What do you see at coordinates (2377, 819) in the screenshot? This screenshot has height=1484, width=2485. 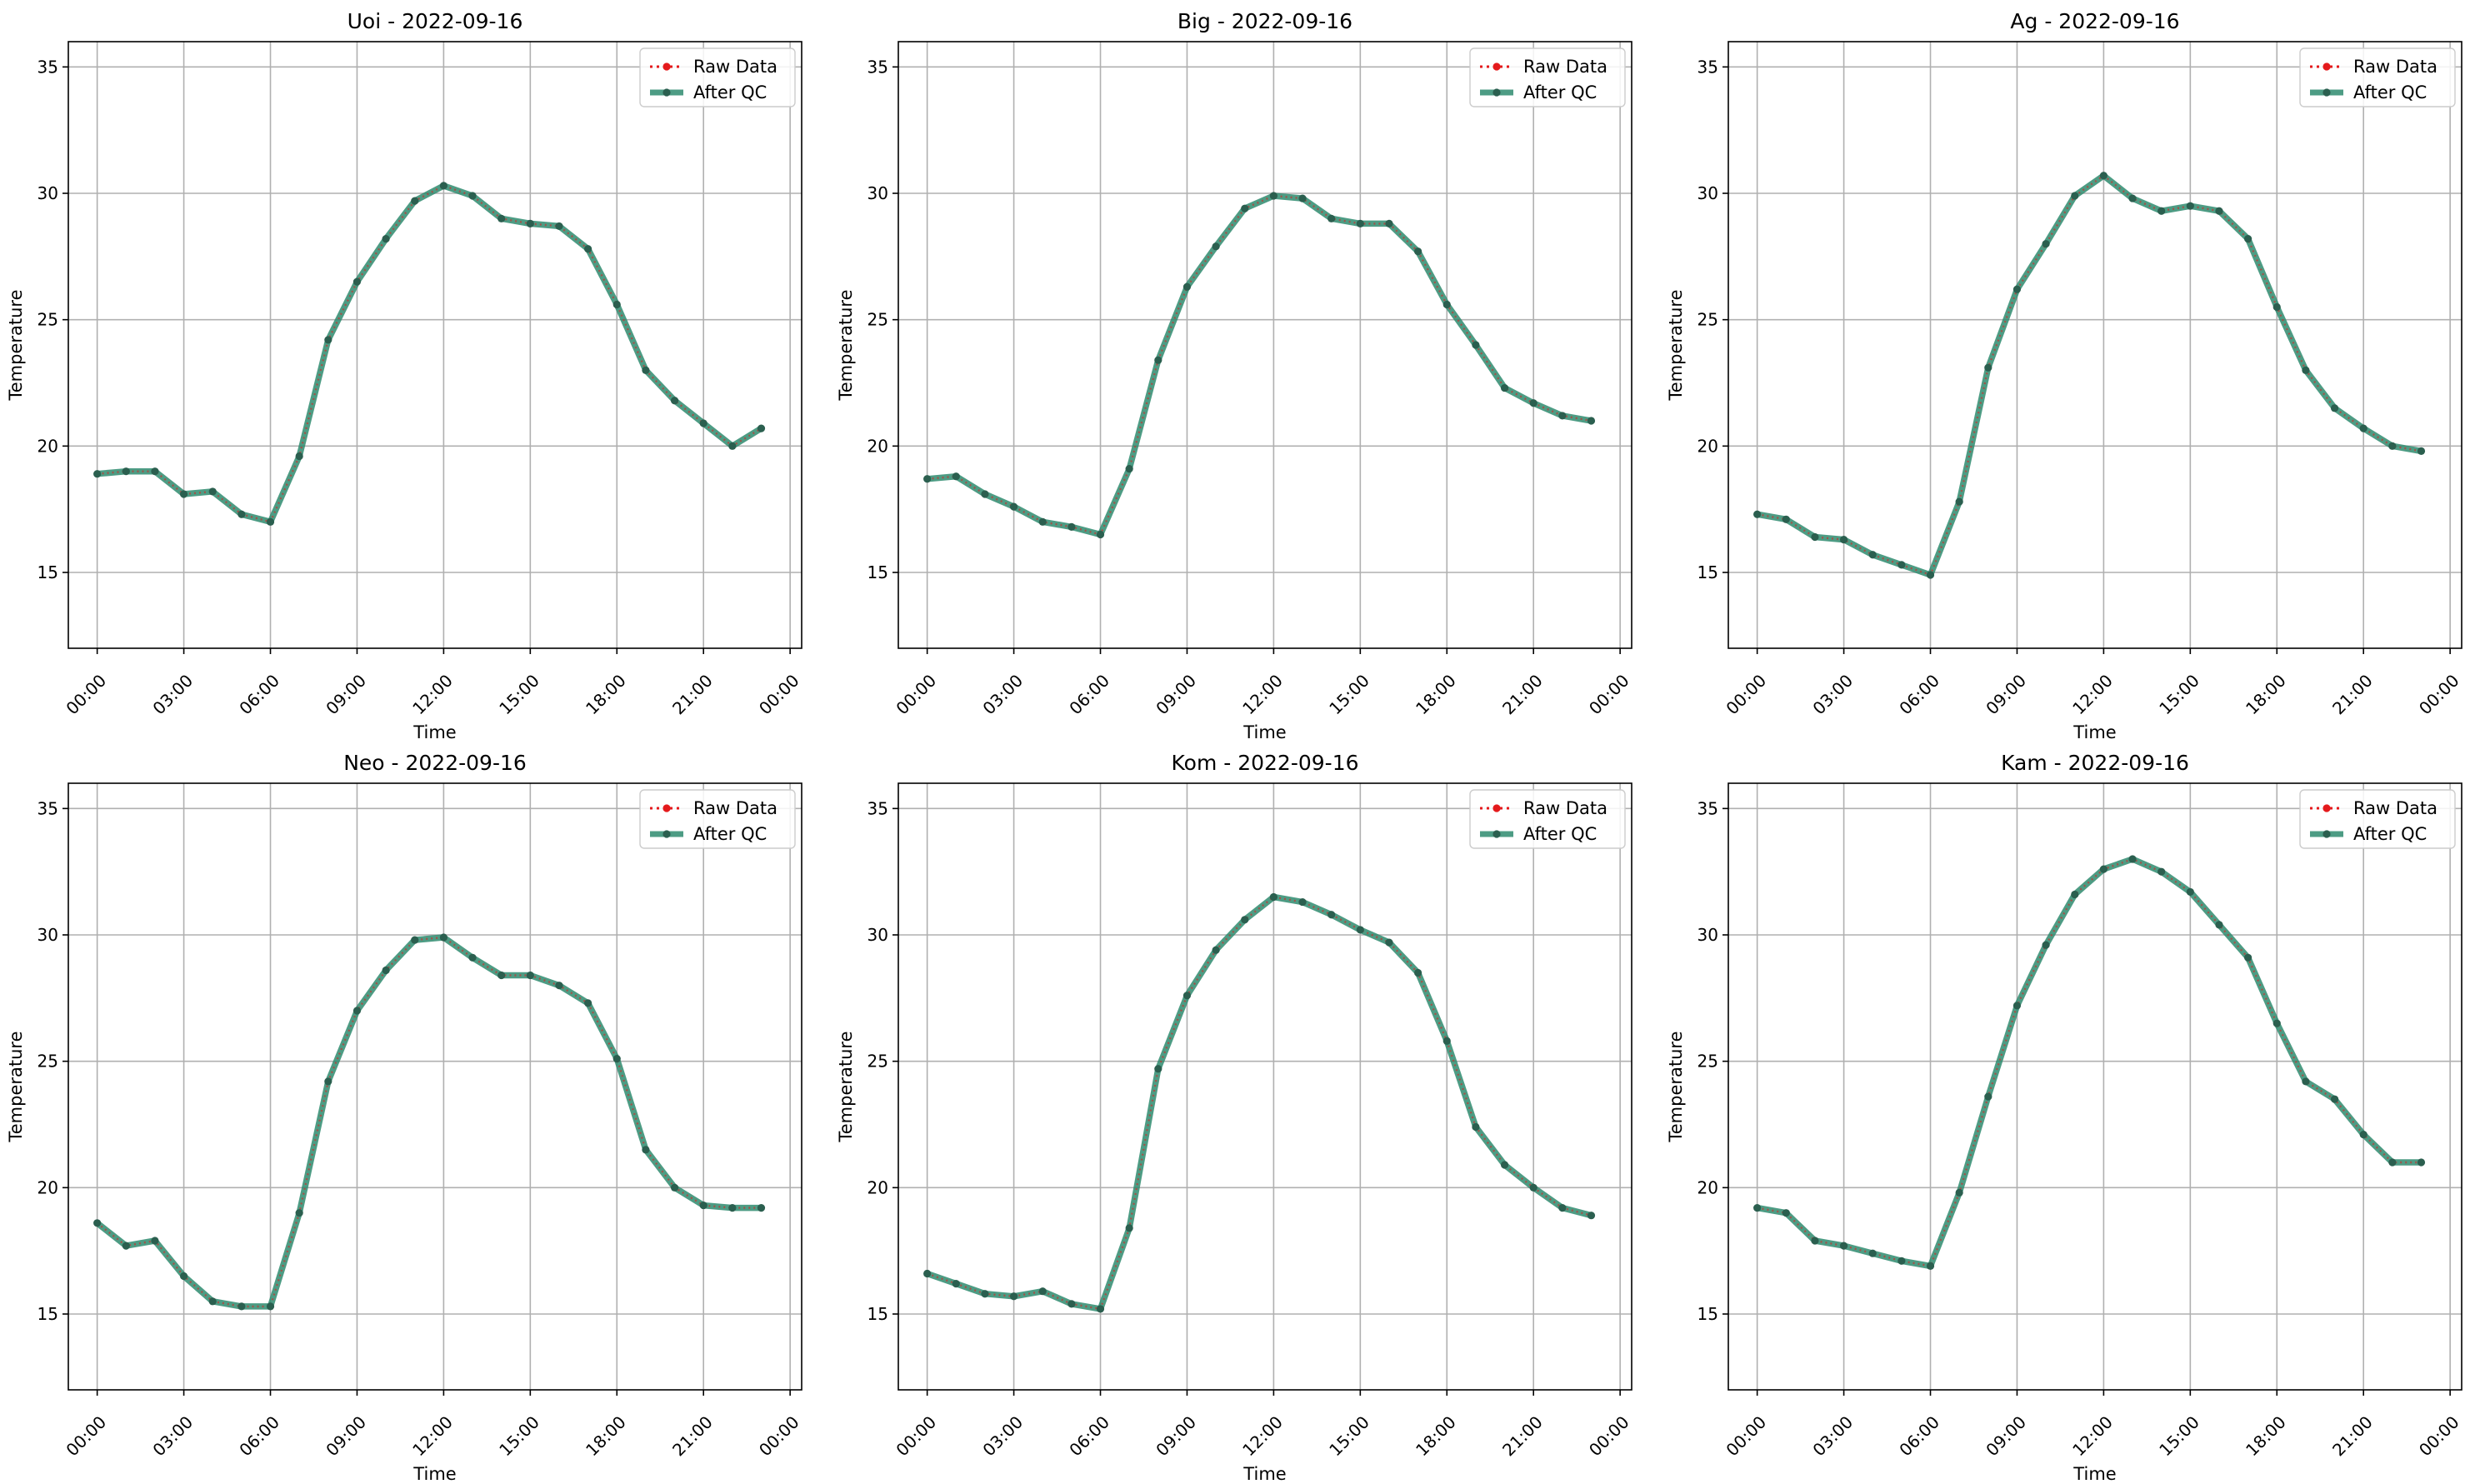 I see `legend: Raw Data After QC` at bounding box center [2377, 819].